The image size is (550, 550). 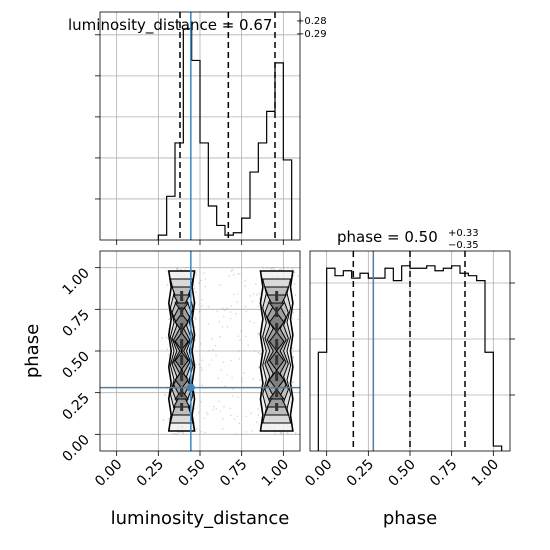 I want to click on x-tick-label-phase: 0.00, so click(x=318, y=473).